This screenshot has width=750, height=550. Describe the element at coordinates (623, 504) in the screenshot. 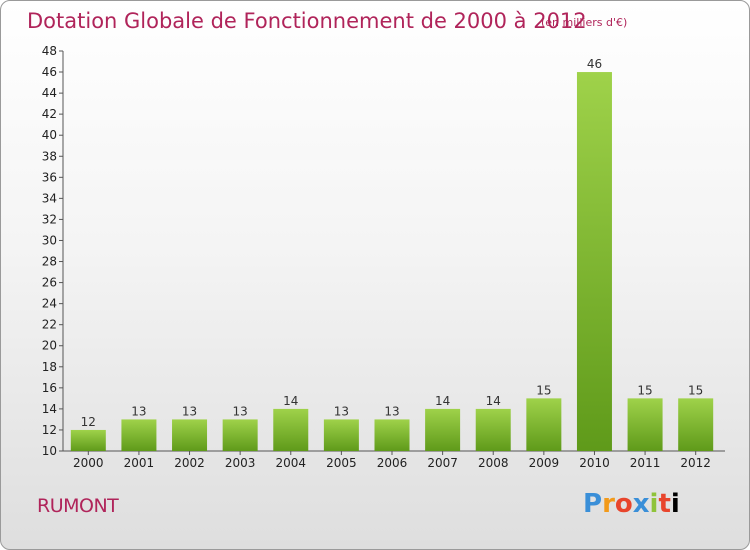

I see `logo-letter: o` at that location.